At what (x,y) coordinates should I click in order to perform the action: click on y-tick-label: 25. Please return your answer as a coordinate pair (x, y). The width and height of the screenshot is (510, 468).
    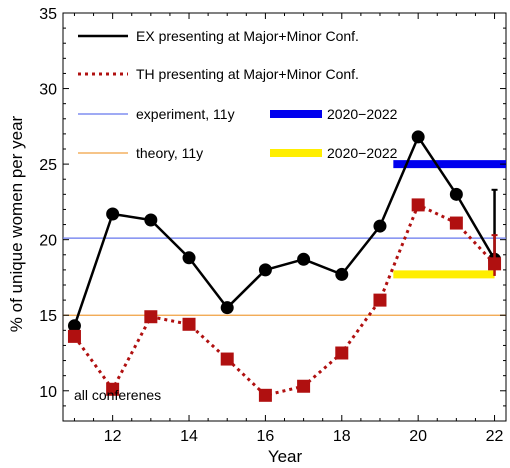
    Looking at the image, I should click on (48, 165).